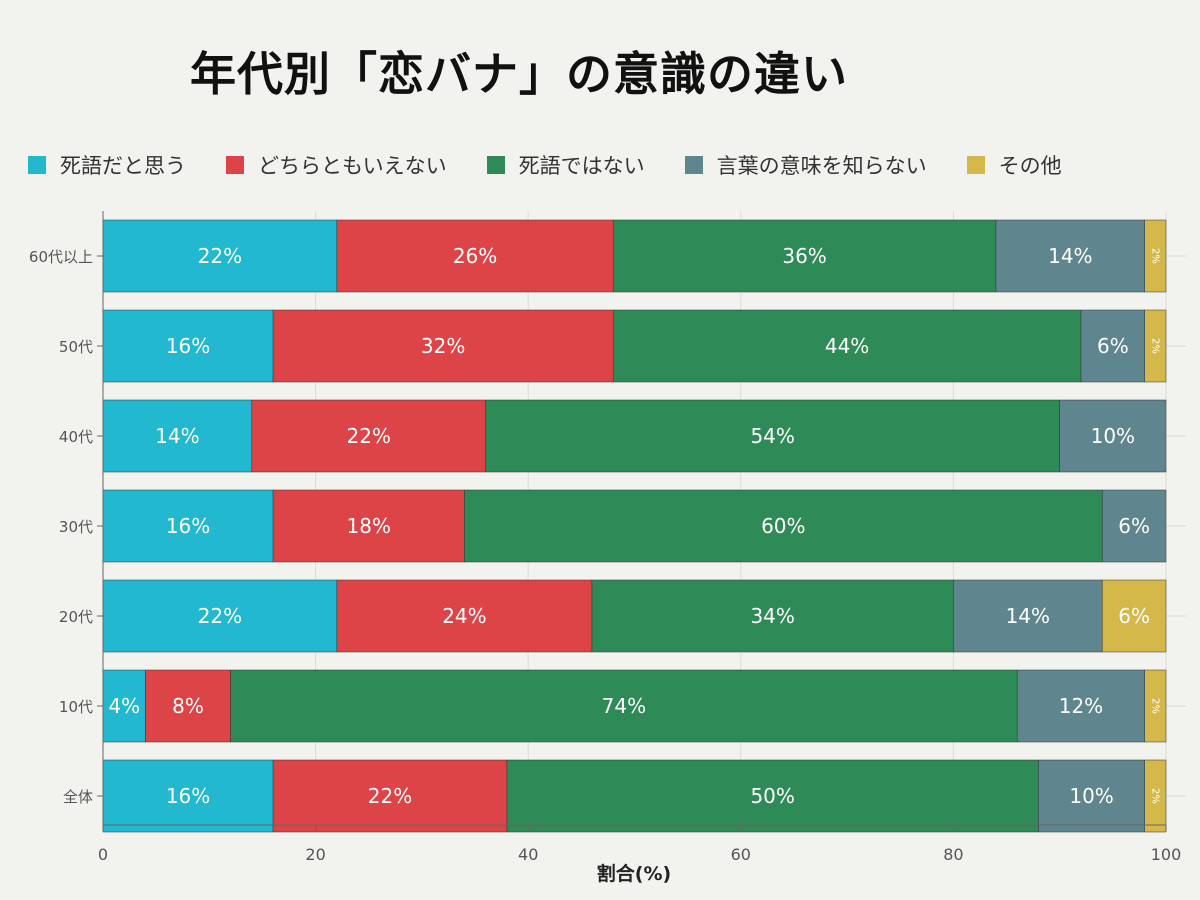  I want to click on legend-item-shigo-dewanai: 死語ではない, so click(565, 165).